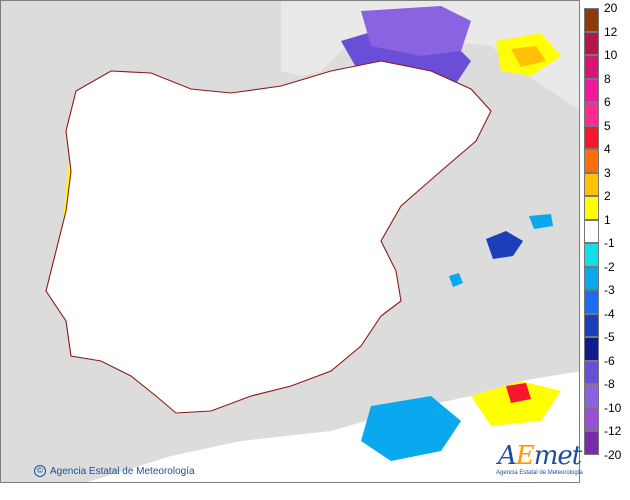  What do you see at coordinates (504, 245) in the screenshot?
I see `mallorca` at bounding box center [504, 245].